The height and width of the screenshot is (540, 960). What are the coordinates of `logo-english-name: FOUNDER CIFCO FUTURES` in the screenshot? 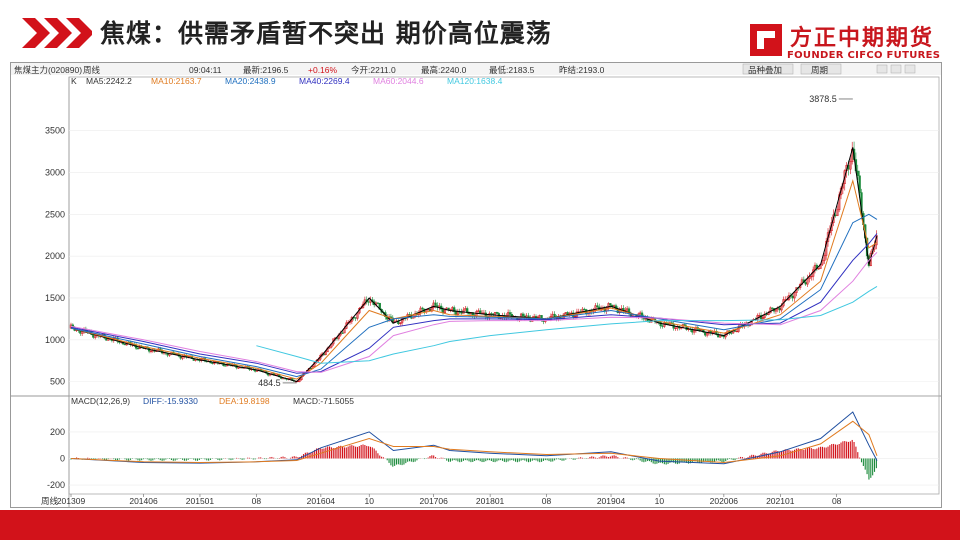 It's located at (864, 55).